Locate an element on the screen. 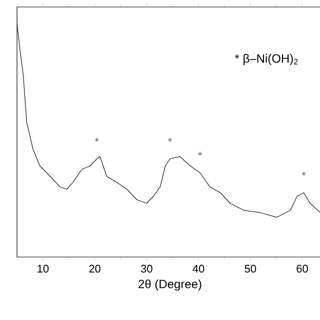 This screenshot has height=320, width=320. x-axis-title: 2θ (Degree) is located at coordinates (170, 285).